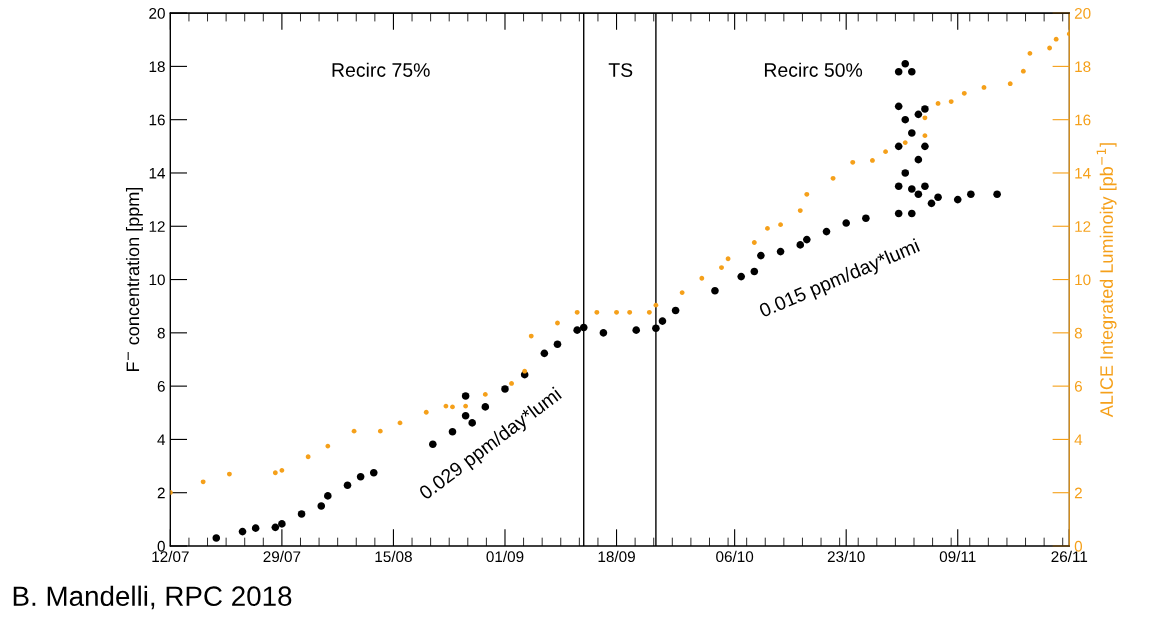 Image resolution: width=1151 pixels, height=624 pixels. I want to click on x-tick-label: 18/09, so click(616, 556).